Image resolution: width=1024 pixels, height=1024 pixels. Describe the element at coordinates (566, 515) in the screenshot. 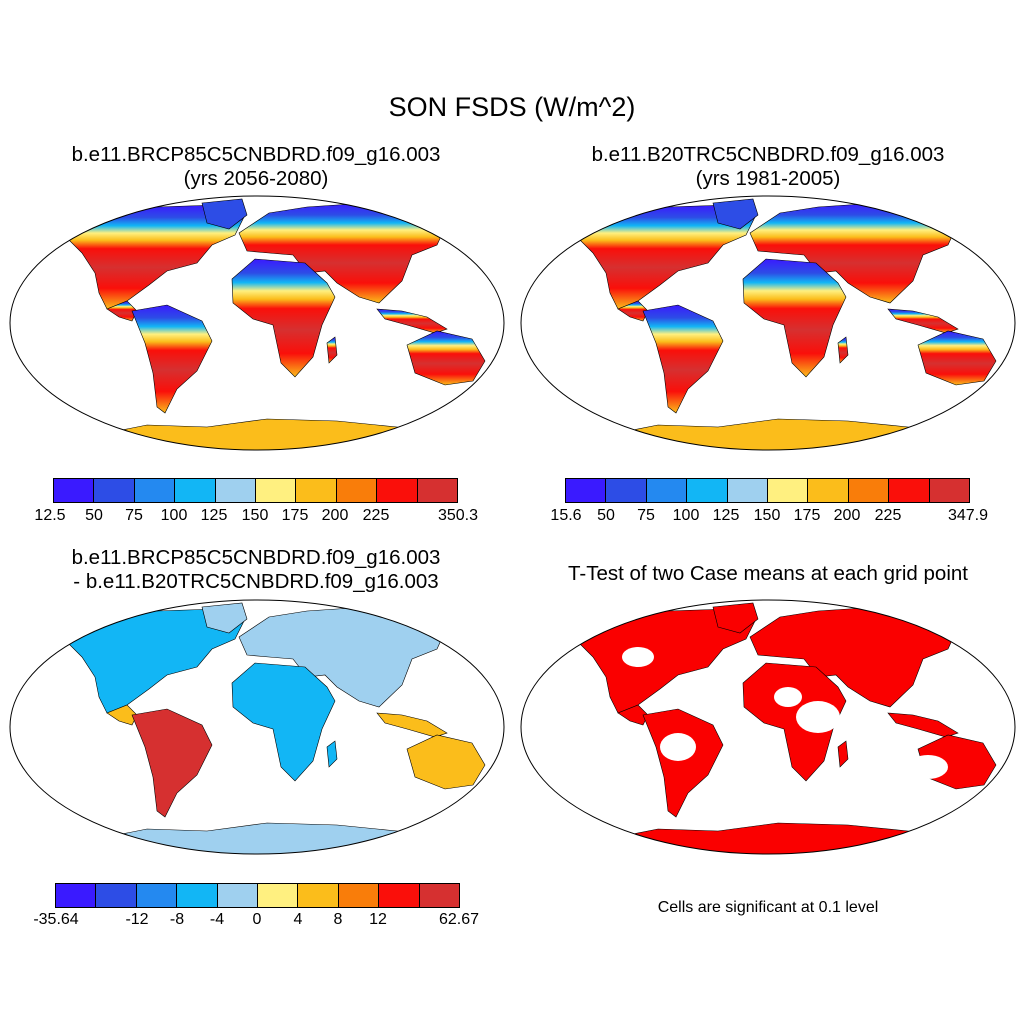

I see `colorbar-tick: 15.6` at that location.